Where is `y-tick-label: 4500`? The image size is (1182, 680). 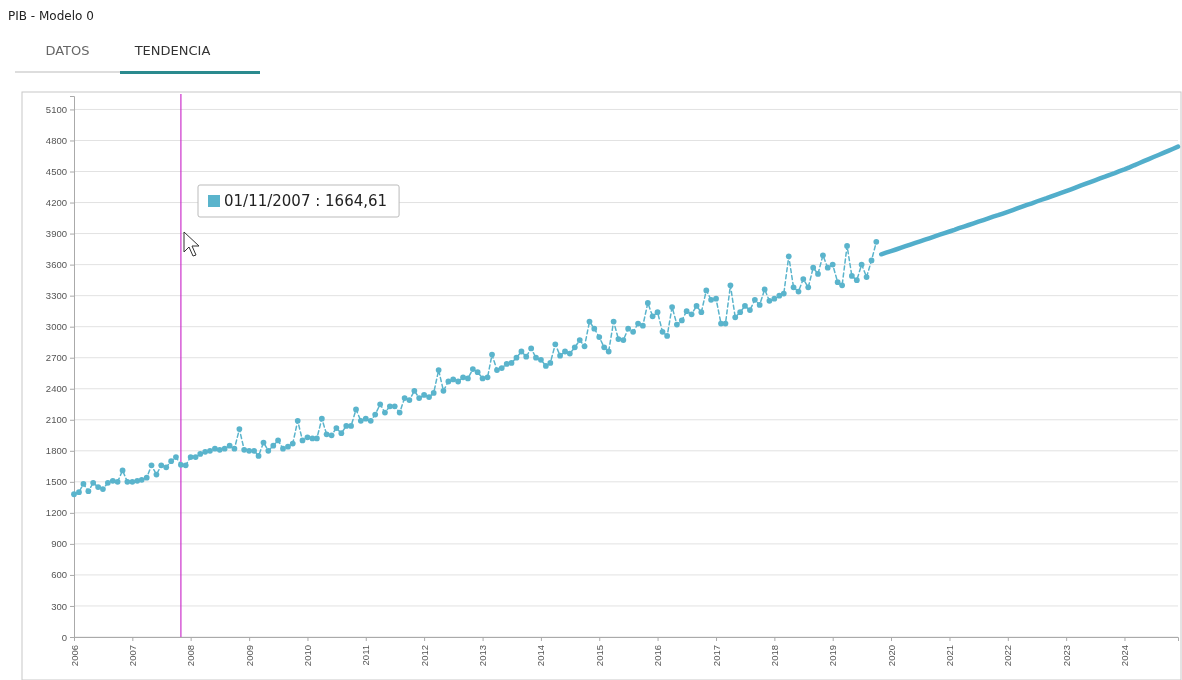
y-tick-label: 4500 is located at coordinates (56, 172).